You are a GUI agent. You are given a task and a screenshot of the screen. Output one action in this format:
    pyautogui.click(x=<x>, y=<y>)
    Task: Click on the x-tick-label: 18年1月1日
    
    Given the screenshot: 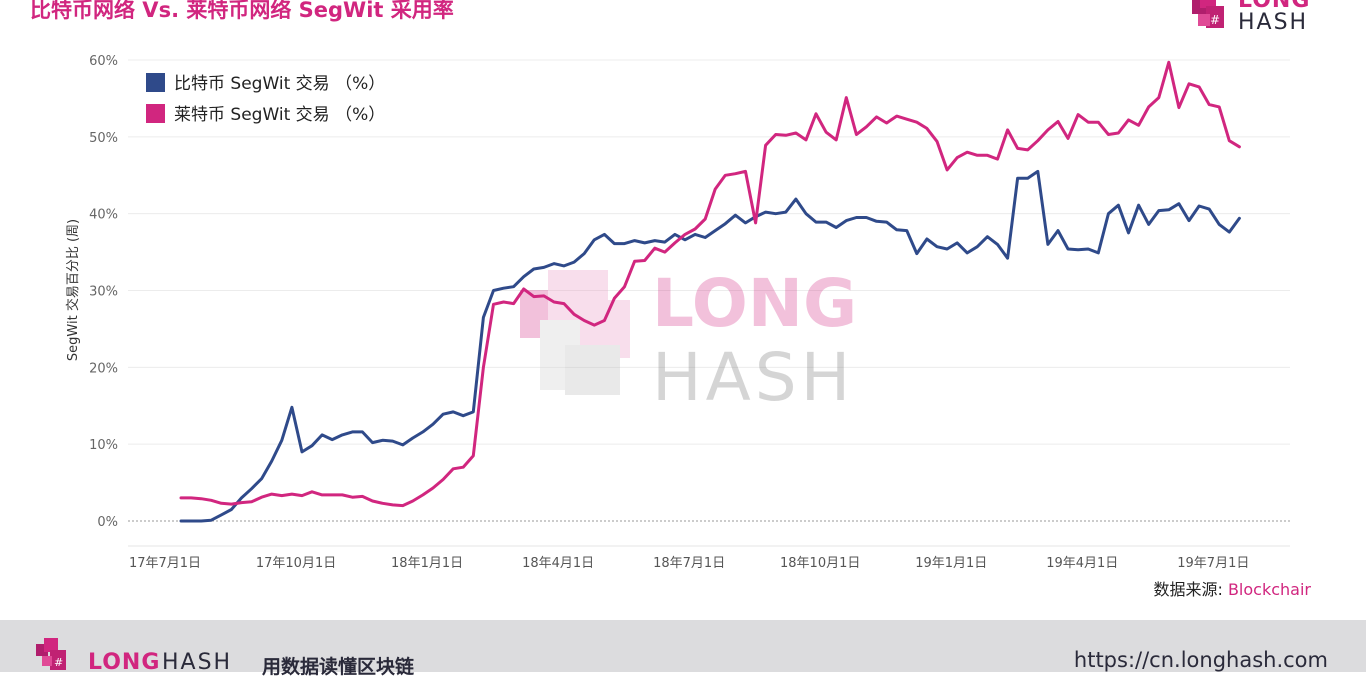 What is the action you would take?
    pyautogui.click(x=427, y=563)
    